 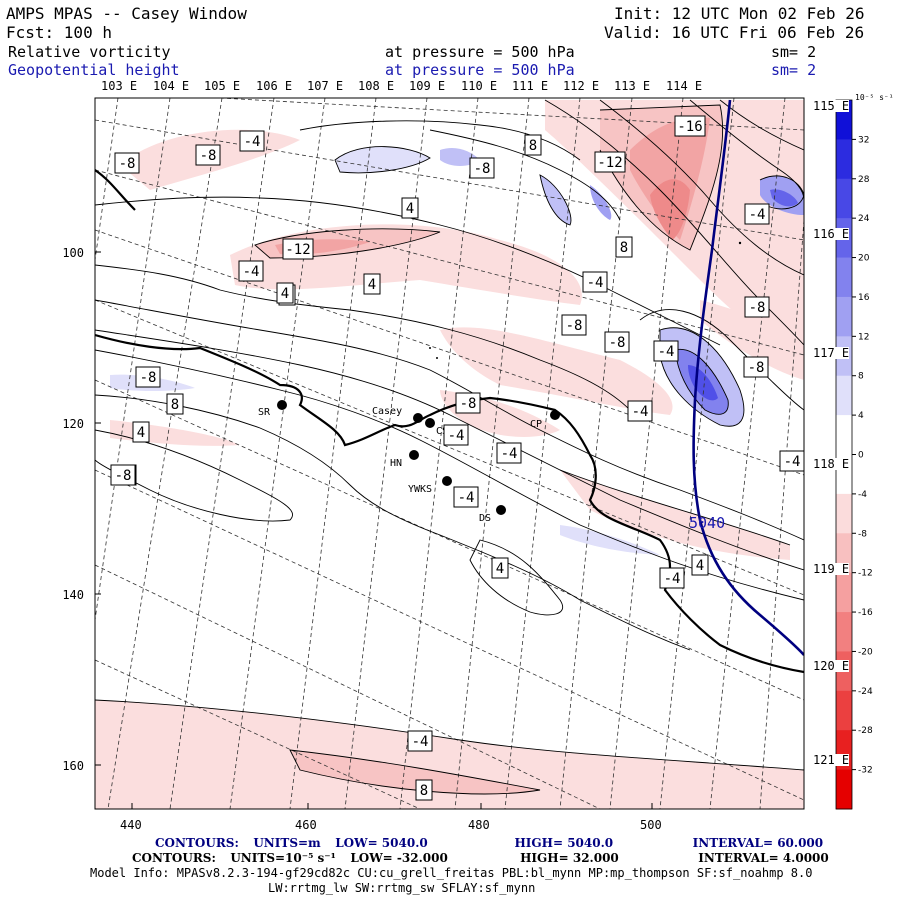 What do you see at coordinates (479, 86) in the screenshot?
I see `lon-label-top: 110 E` at bounding box center [479, 86].